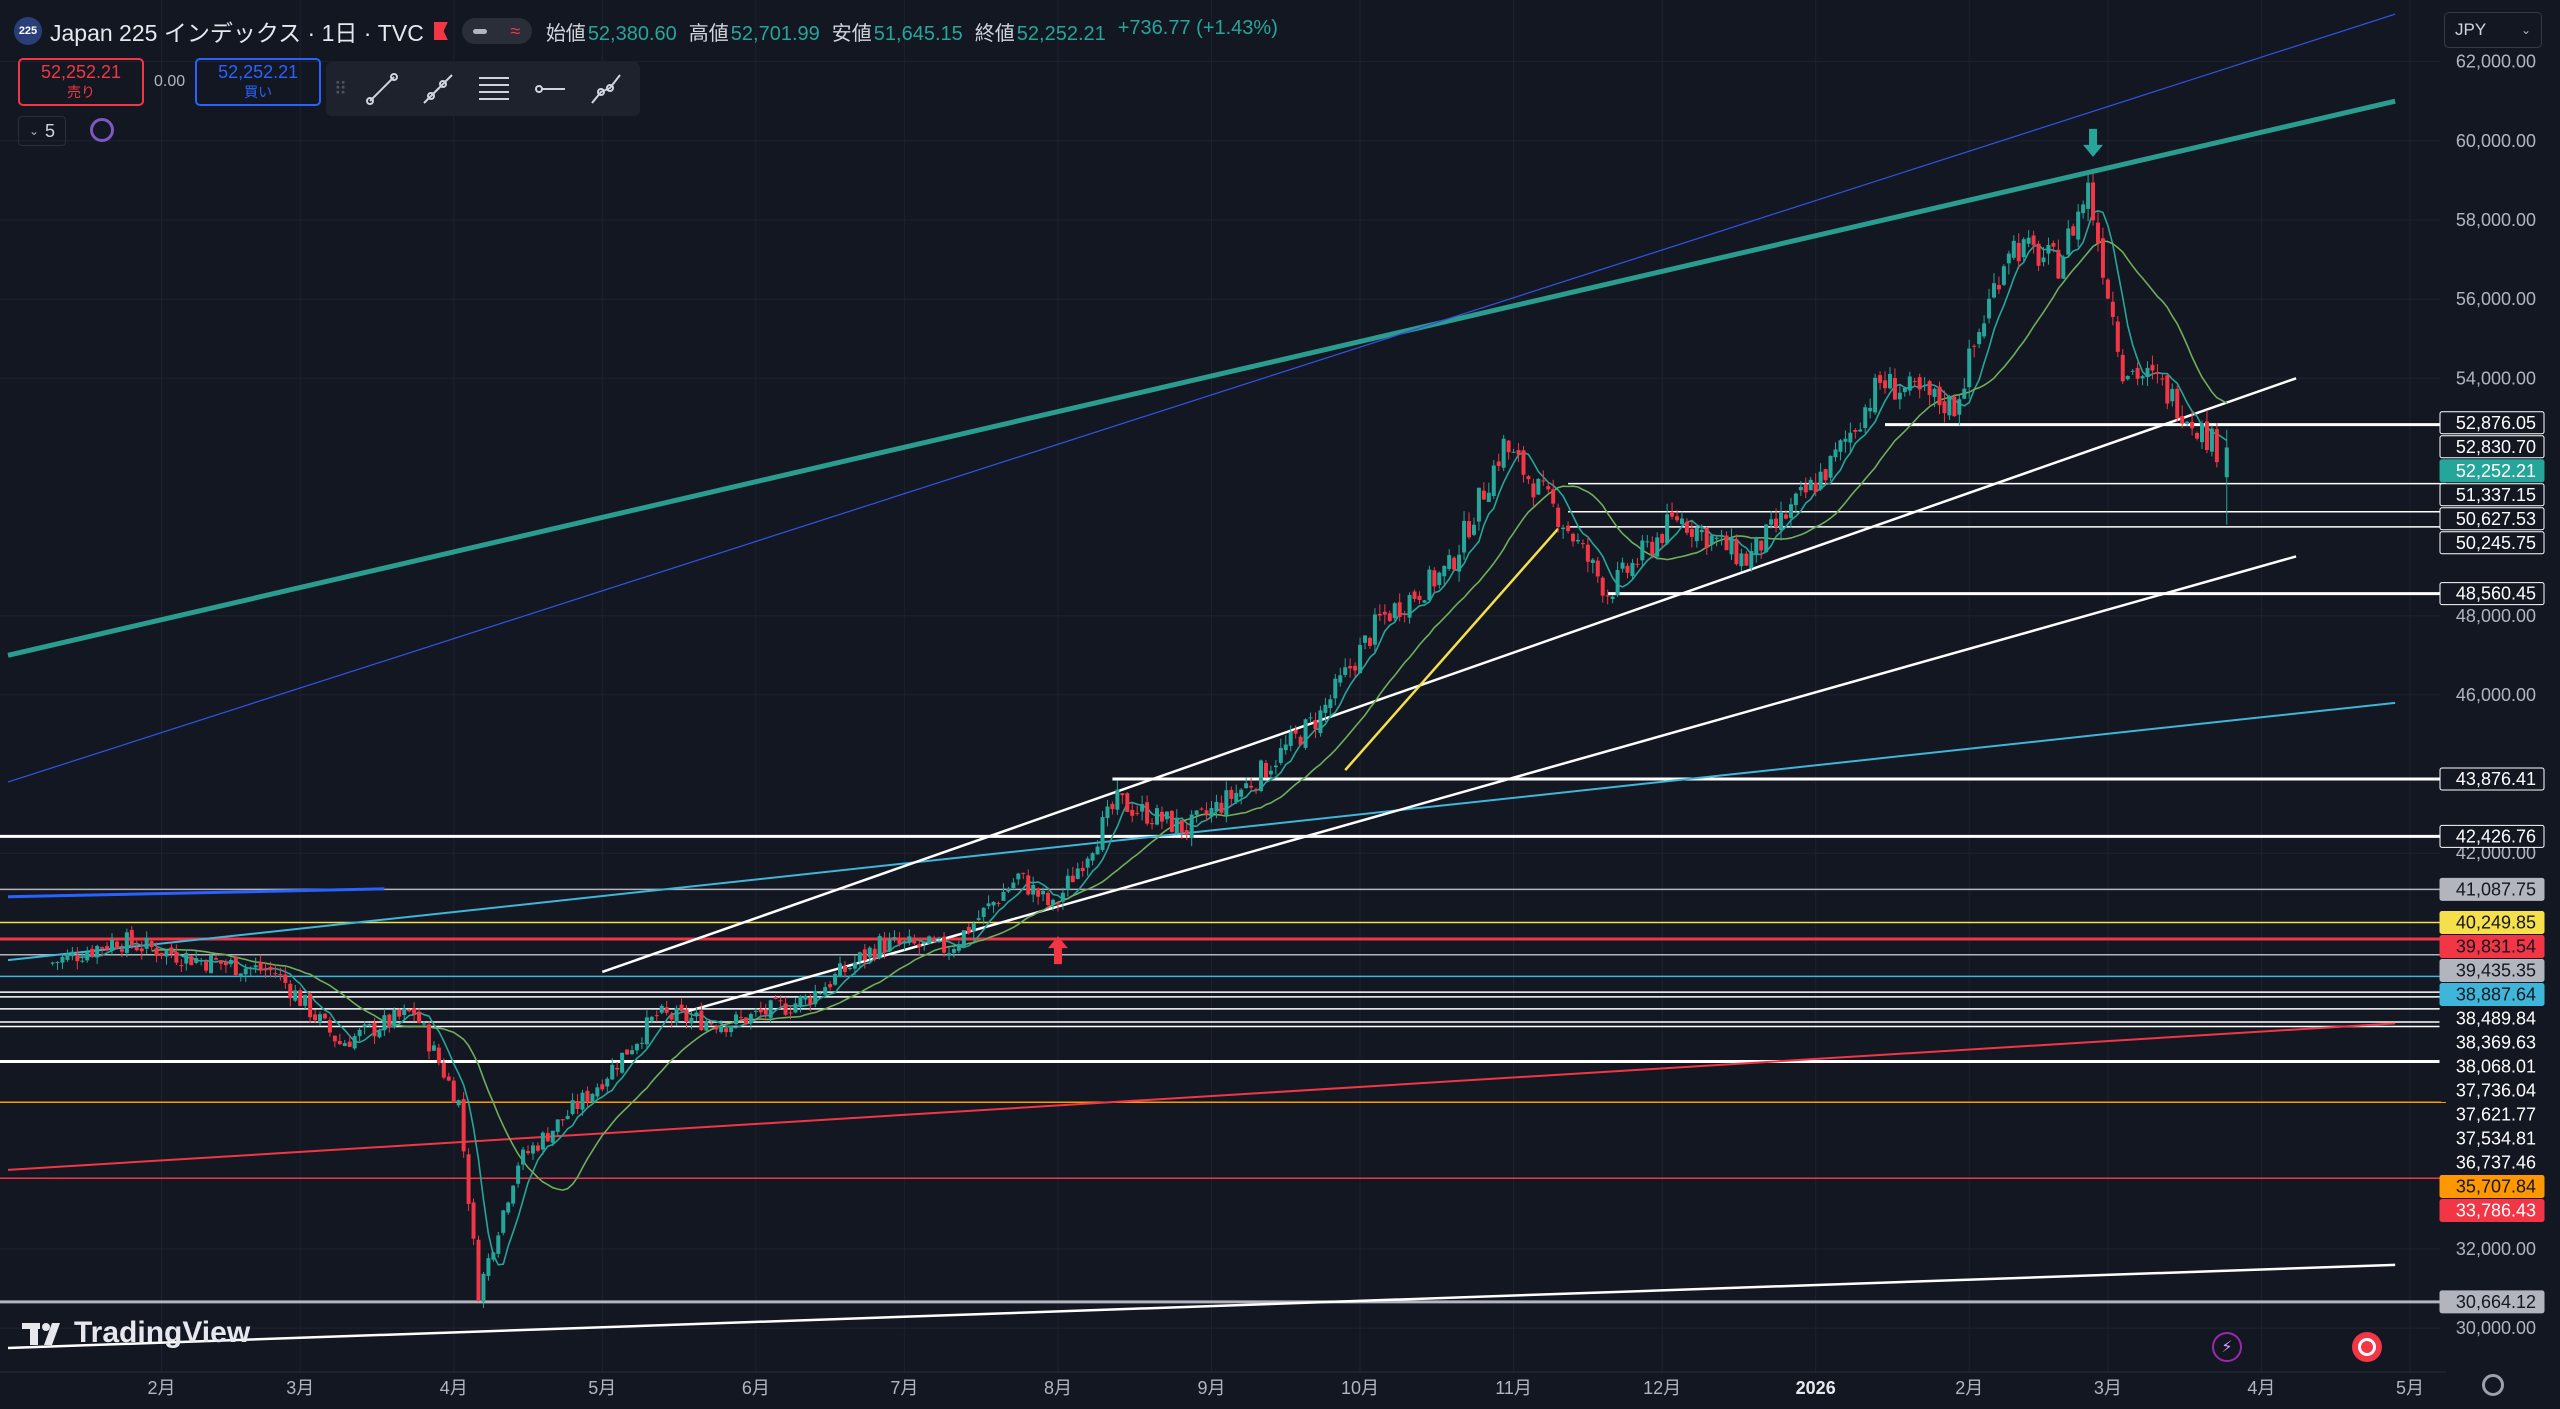 The height and width of the screenshot is (1409, 2560). I want to click on price-label: 38,489.84, so click(2496, 1018).